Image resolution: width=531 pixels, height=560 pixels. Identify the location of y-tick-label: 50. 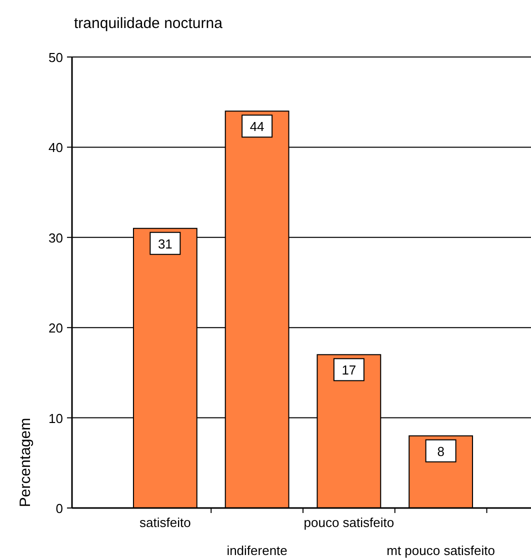
(55, 57).